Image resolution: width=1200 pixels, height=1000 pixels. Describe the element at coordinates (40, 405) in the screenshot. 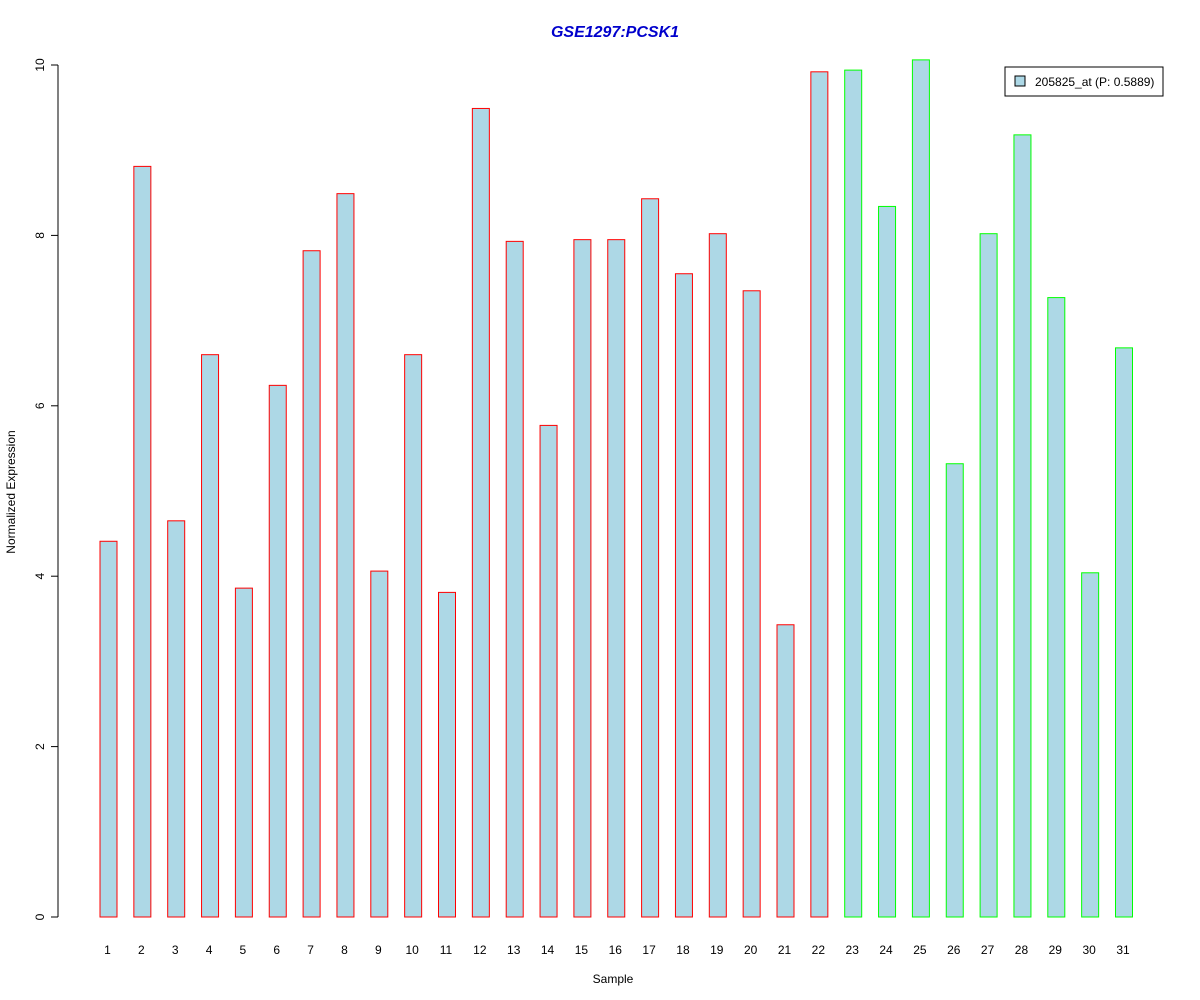

I see `y-tick-label: 6` at that location.